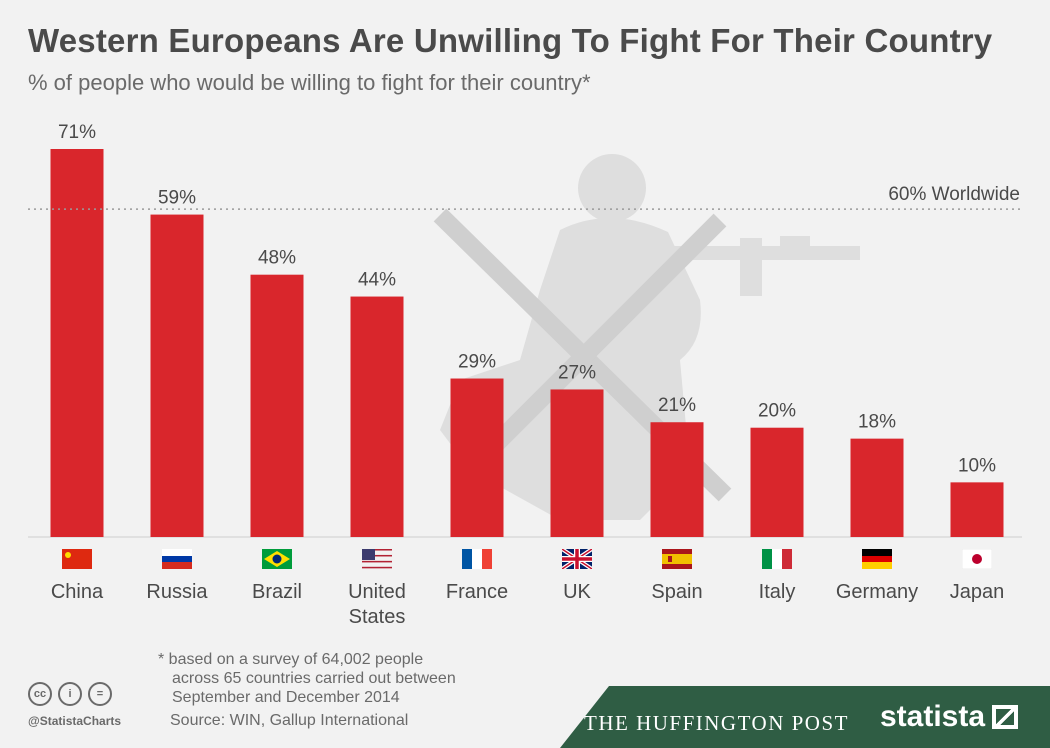 This screenshot has width=1050, height=748. I want to click on worldwide-reference-label: 60% Worldwide, so click(954, 194).